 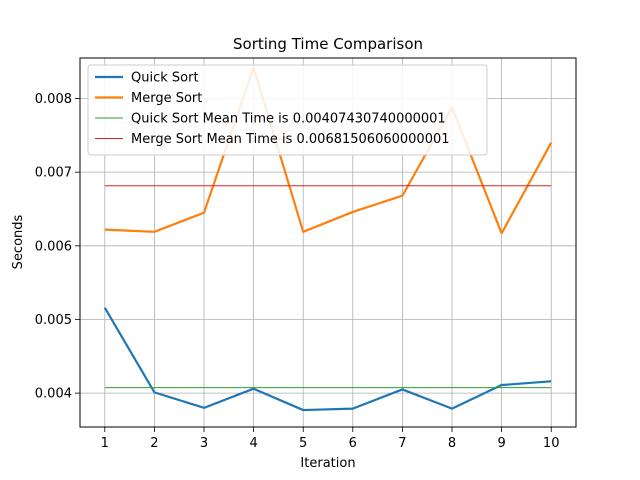 I want to click on x-tick-label: 4, so click(x=253, y=443).